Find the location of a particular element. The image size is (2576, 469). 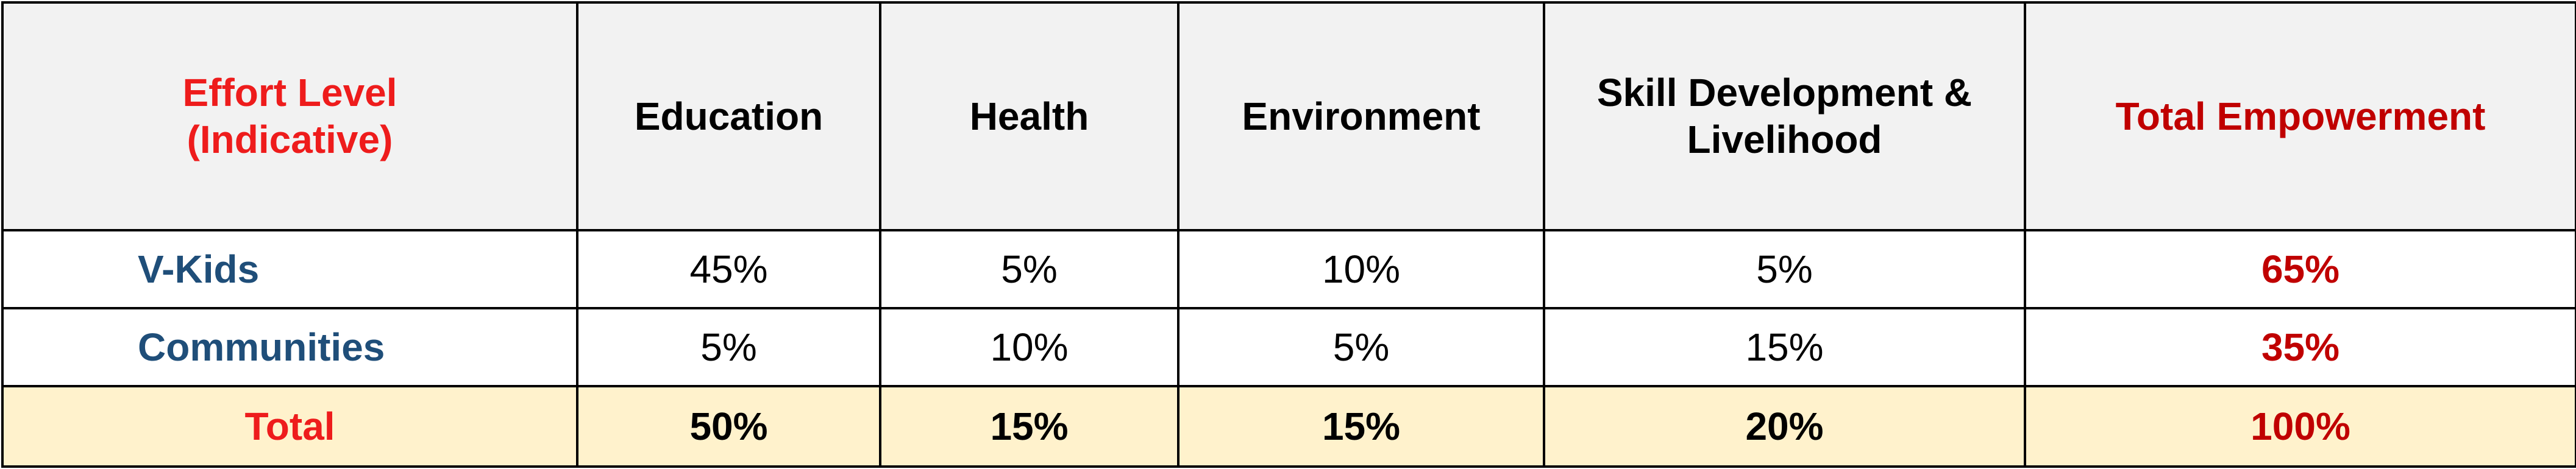

row-label: V-Kids is located at coordinates (289, 269).